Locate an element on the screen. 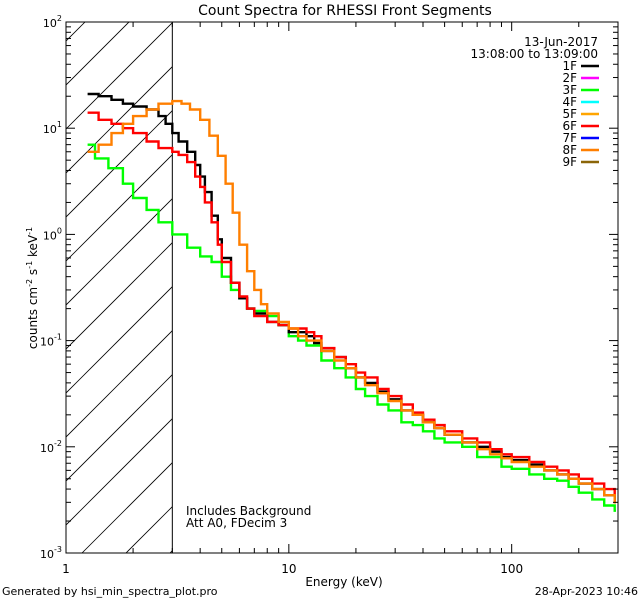 This screenshot has width=640, height=600. chart-title: Count Spectra for RHESSI Front Segments is located at coordinates (345, 11).